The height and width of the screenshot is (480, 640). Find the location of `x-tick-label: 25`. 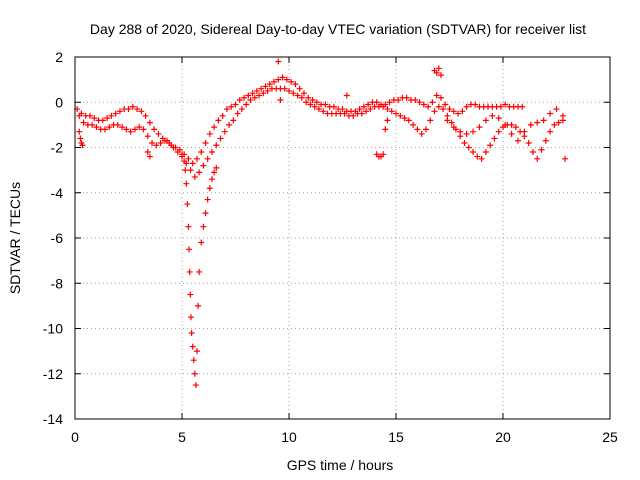

x-tick-label: 25 is located at coordinates (610, 437).